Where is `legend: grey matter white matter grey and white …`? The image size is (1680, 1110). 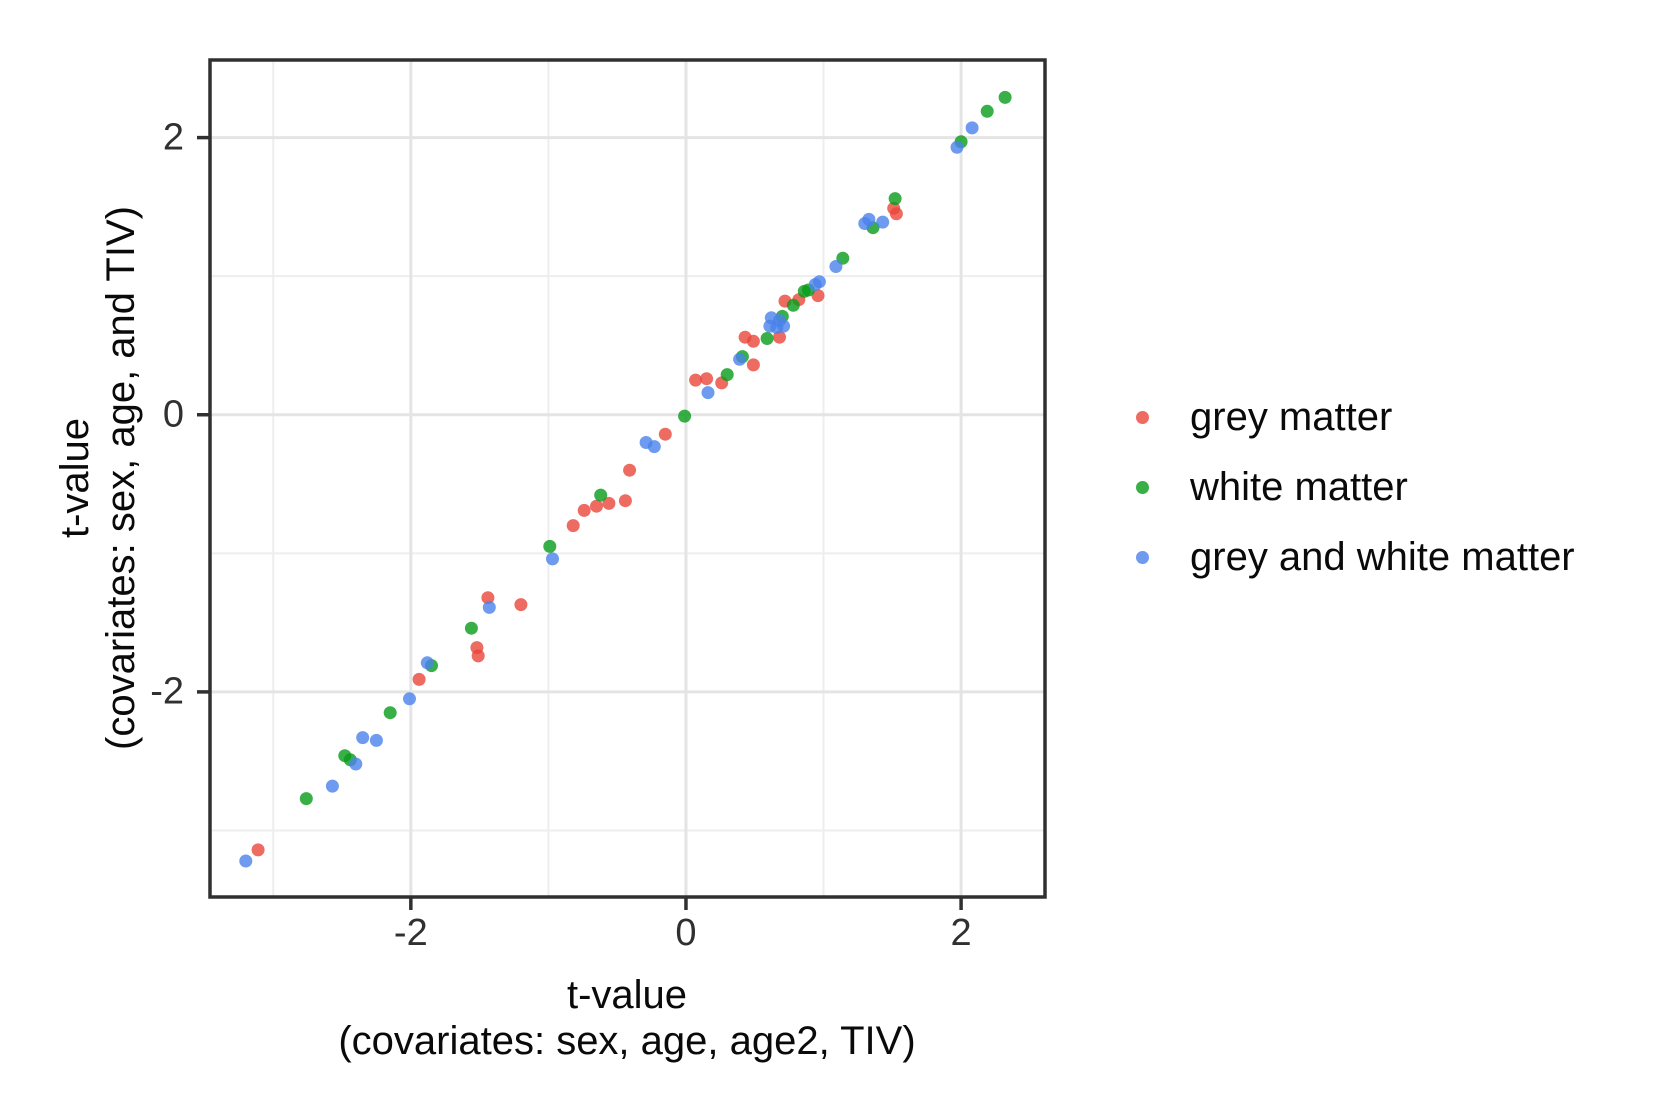 legend: grey matter white matter grey and white … is located at coordinates (1347, 487).